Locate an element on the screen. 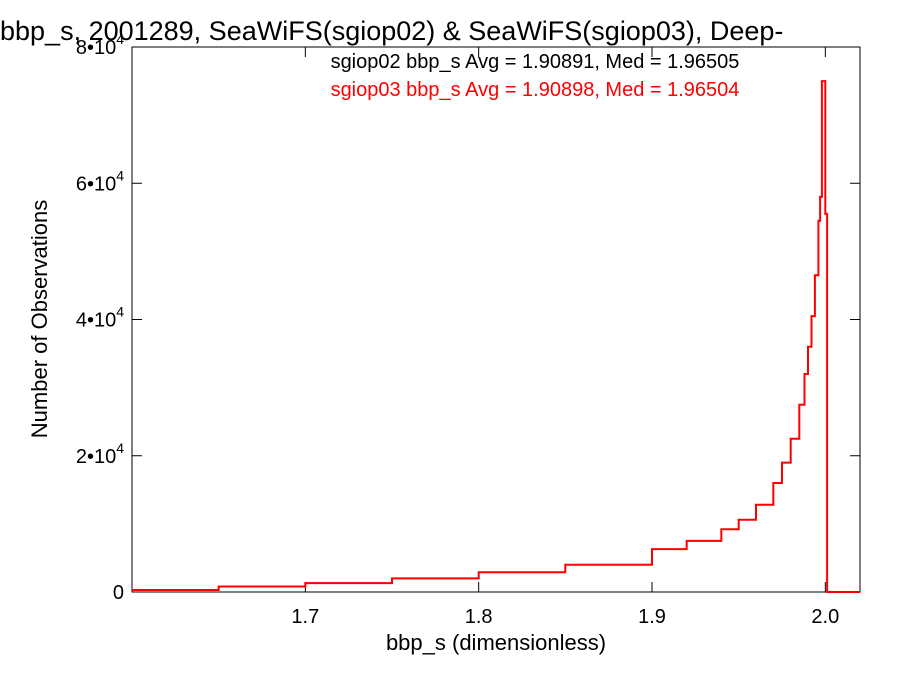  x-tick-label: 2.0 is located at coordinates (825, 617).